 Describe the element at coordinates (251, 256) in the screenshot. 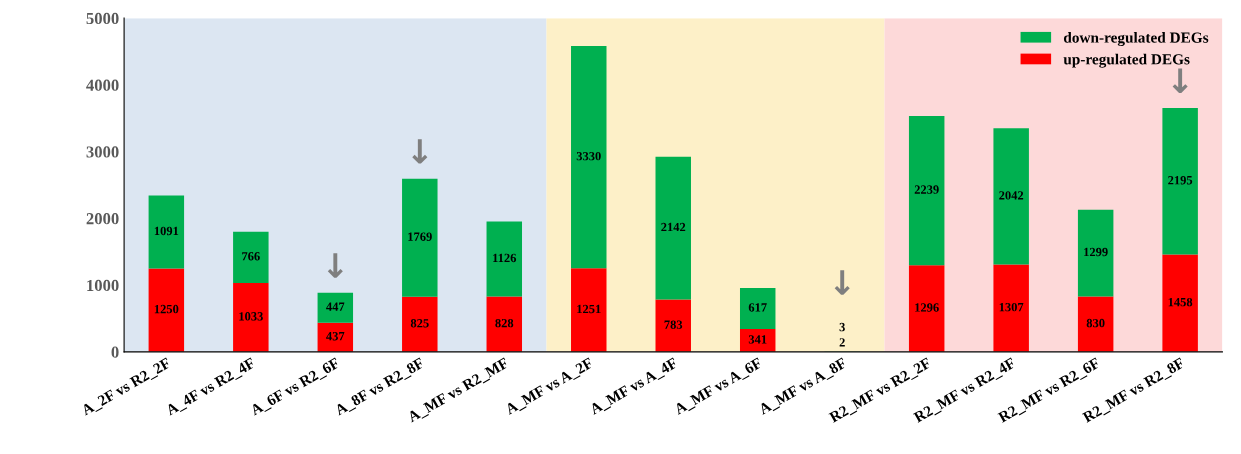

I see `data-label: 766` at that location.